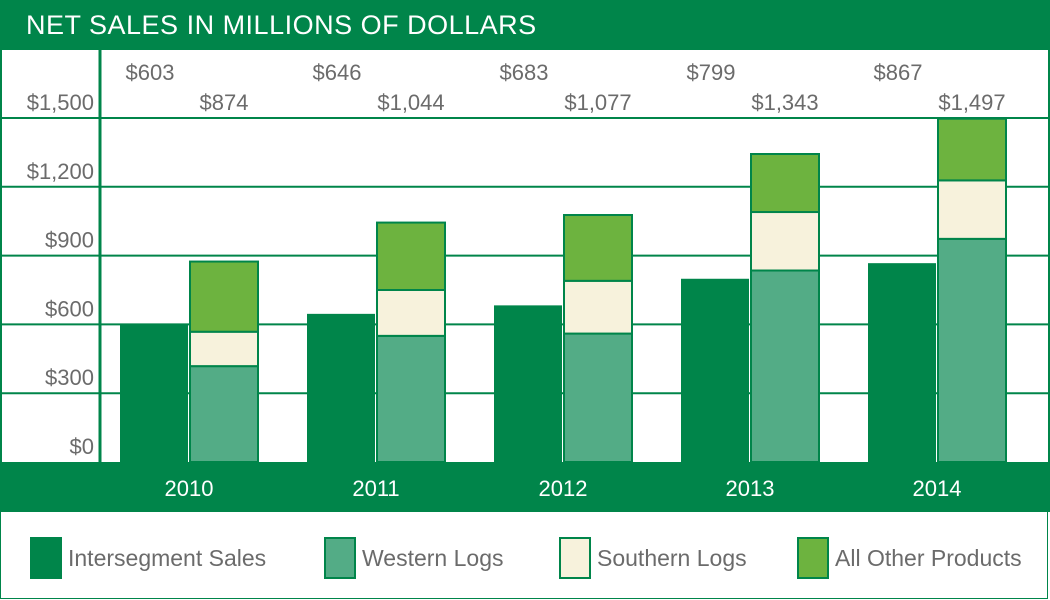  What do you see at coordinates (60, 102) in the screenshot?
I see `y-tick-label: $1,500` at bounding box center [60, 102].